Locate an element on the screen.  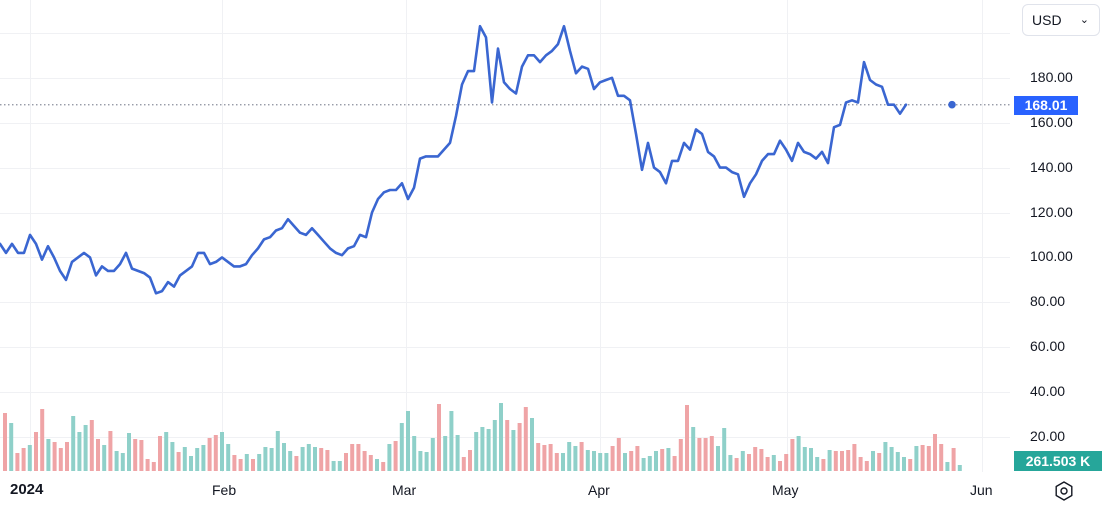
last-volume-badge: 261.503 K is located at coordinates (1058, 461).